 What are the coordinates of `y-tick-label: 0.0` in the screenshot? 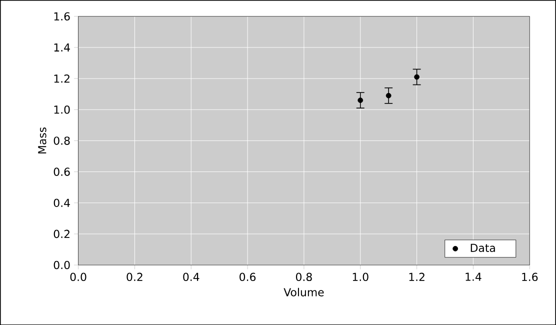 It's located at (62, 264).